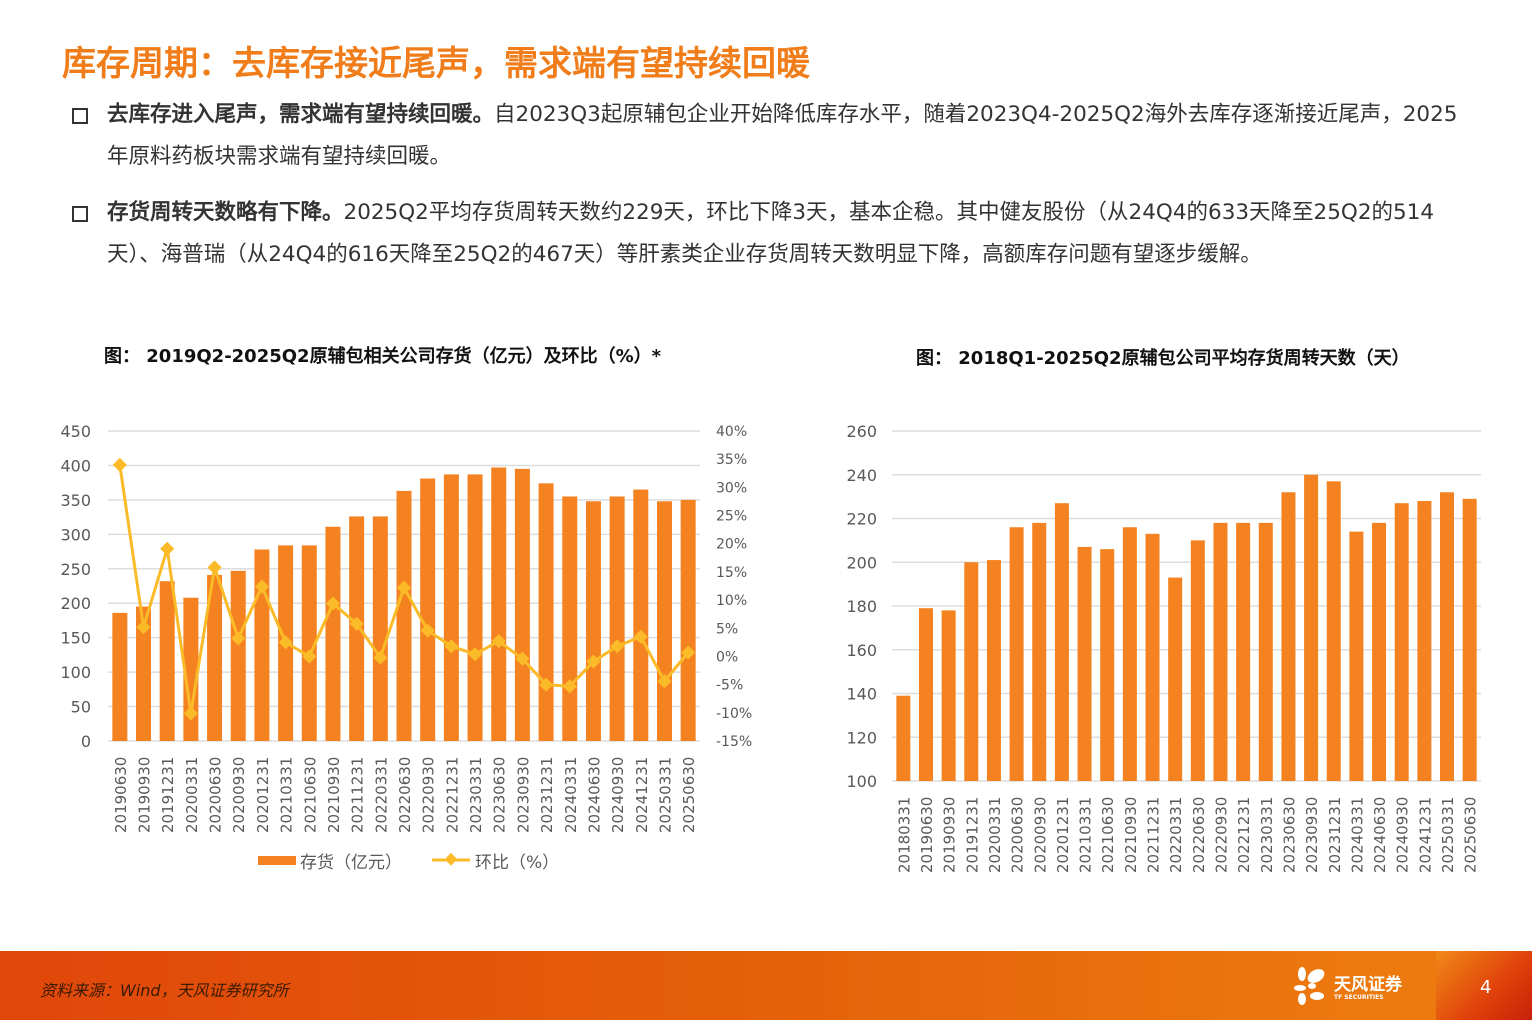 The height and width of the screenshot is (1020, 1532). Describe the element at coordinates (86, 741) in the screenshot. I see `y-tick-label: 0` at that location.